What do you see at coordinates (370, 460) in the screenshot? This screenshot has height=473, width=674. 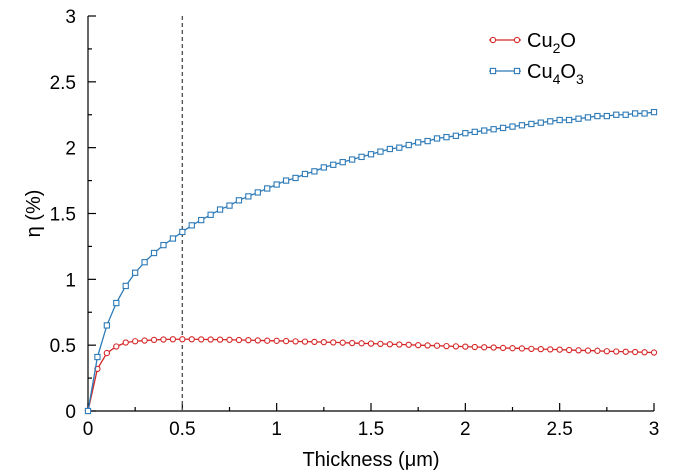 I see `x-axis-label: Thickness (μm)` at bounding box center [370, 460].